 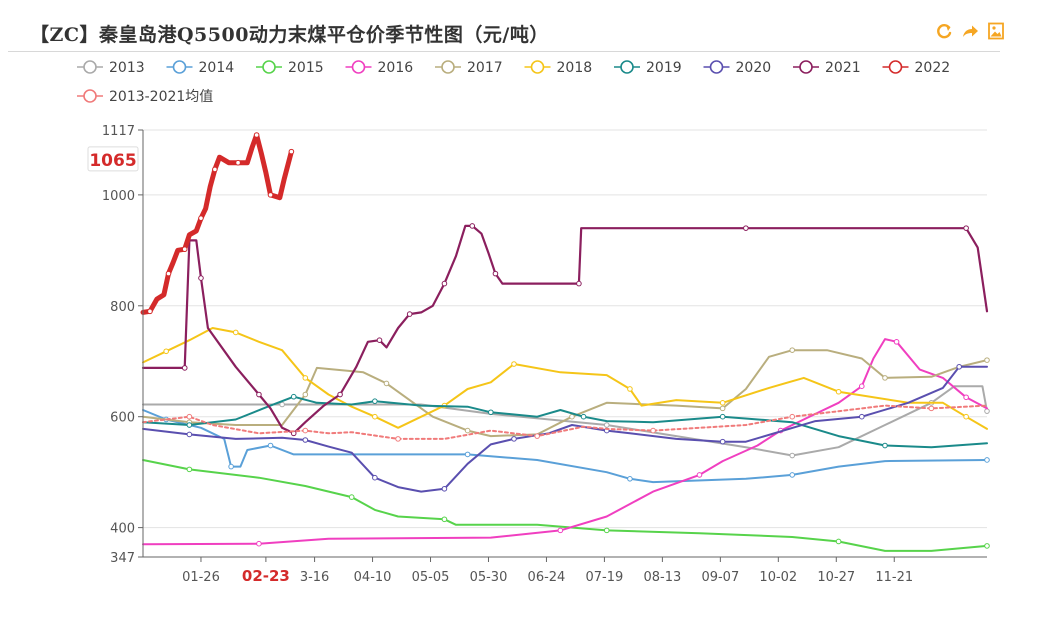 I want to click on series-2015, so click(x=566, y=505).